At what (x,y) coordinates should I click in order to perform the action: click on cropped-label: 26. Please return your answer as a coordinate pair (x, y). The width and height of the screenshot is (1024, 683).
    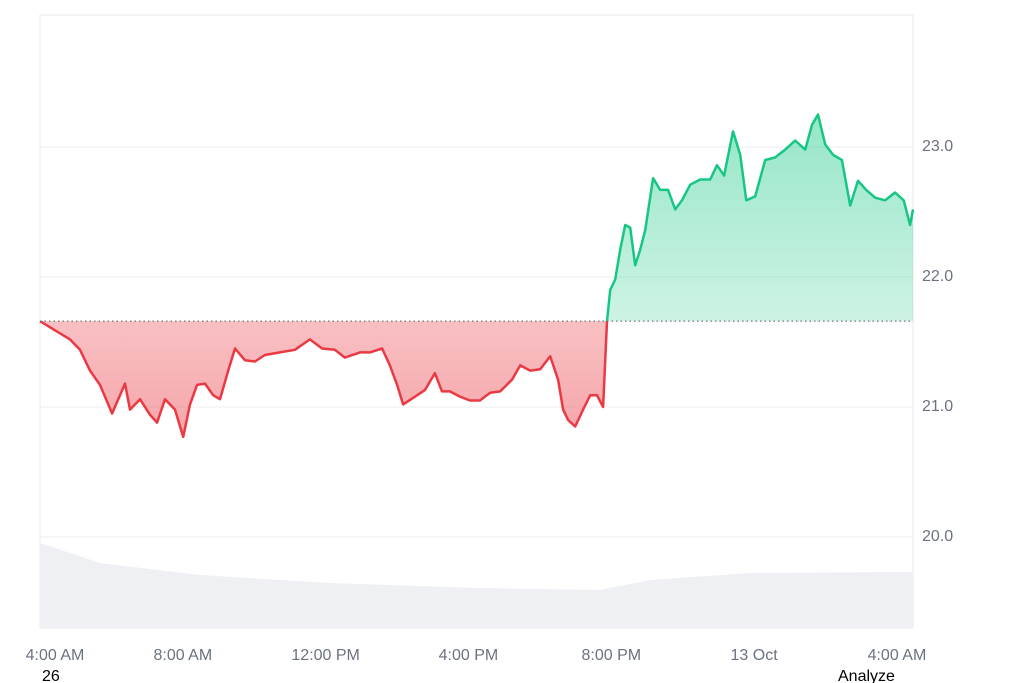
    Looking at the image, I should click on (51, 675).